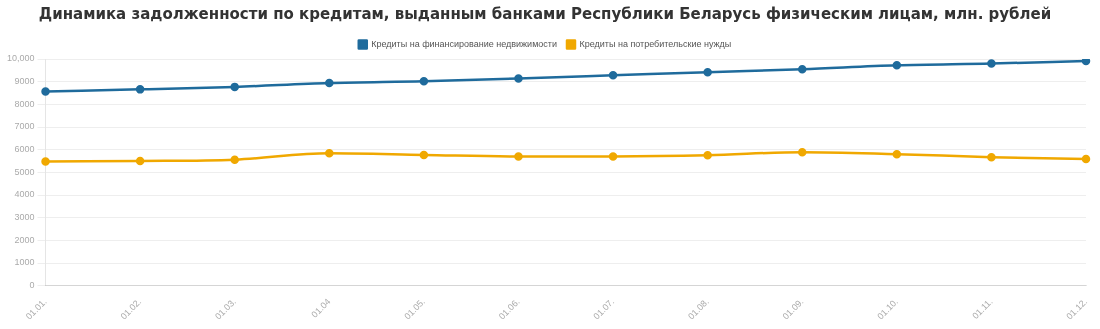  What do you see at coordinates (545, 13) in the screenshot?
I see `chart-title: Динамика задолженности по кредитам, выданным банками Республики Беларусь физическим лицам, млн. рублей` at bounding box center [545, 13].